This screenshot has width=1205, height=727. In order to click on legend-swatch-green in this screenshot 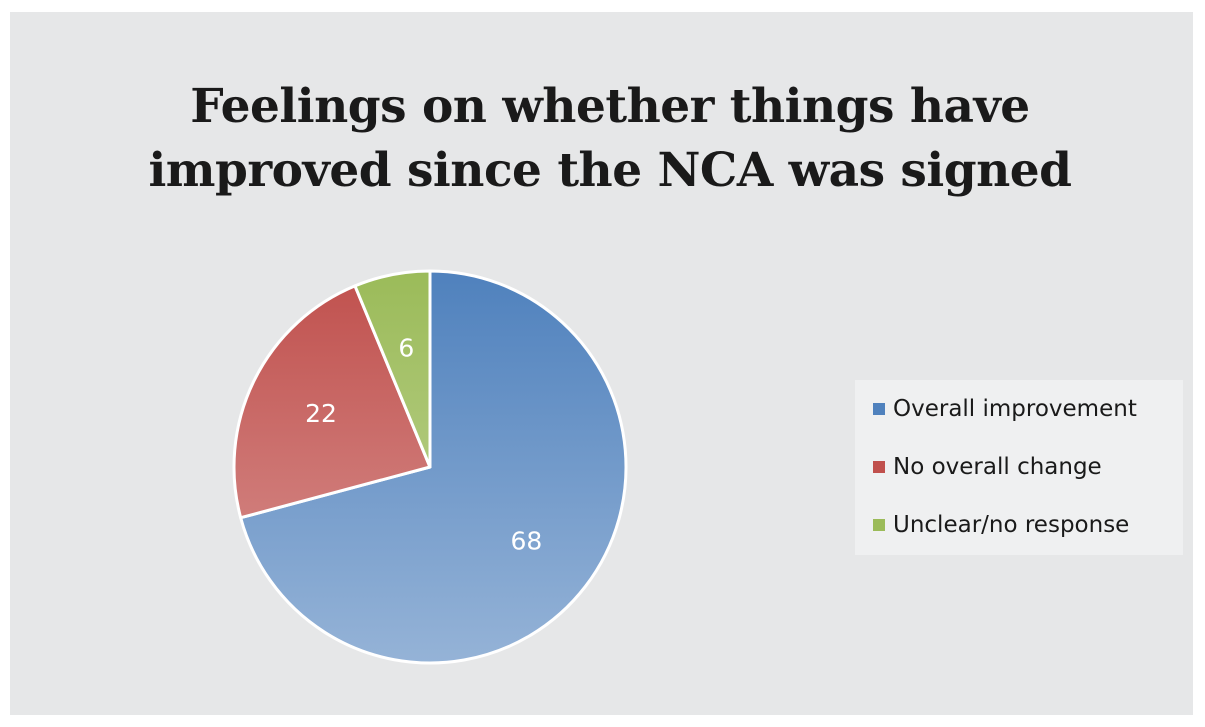, I will do `click(879, 525)`.